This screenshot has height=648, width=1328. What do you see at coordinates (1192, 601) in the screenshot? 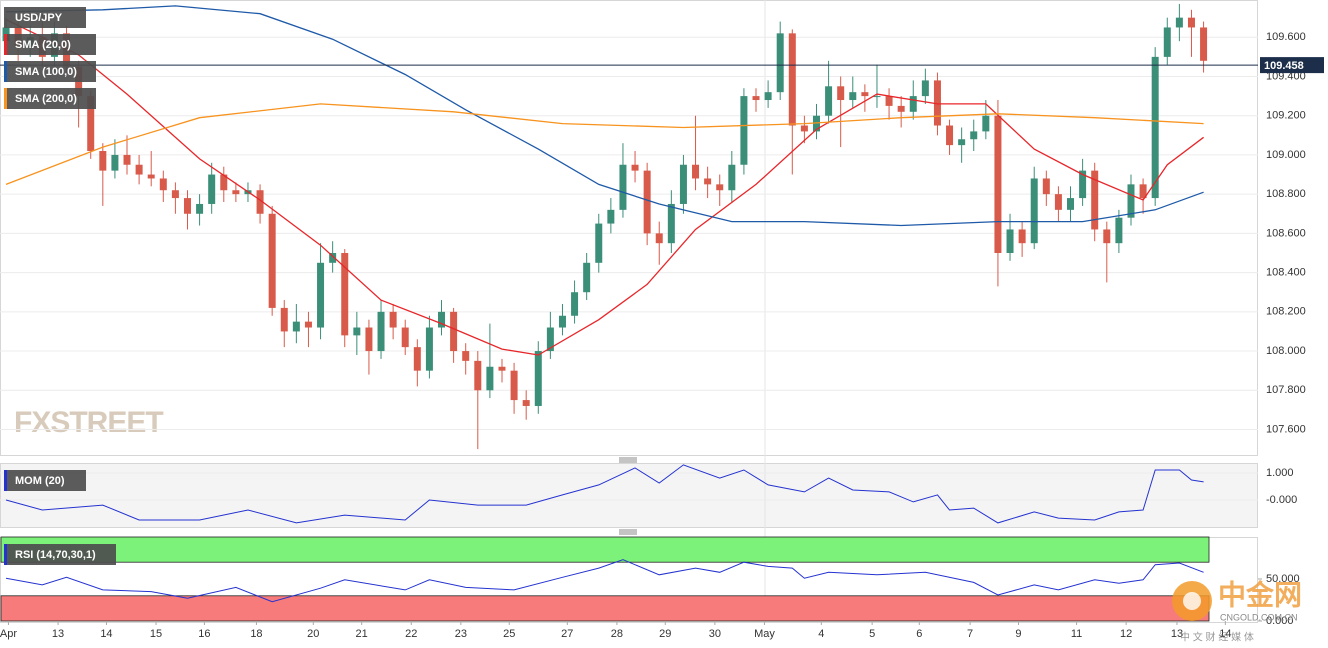
I see `badge-logo-inner` at bounding box center [1192, 601].